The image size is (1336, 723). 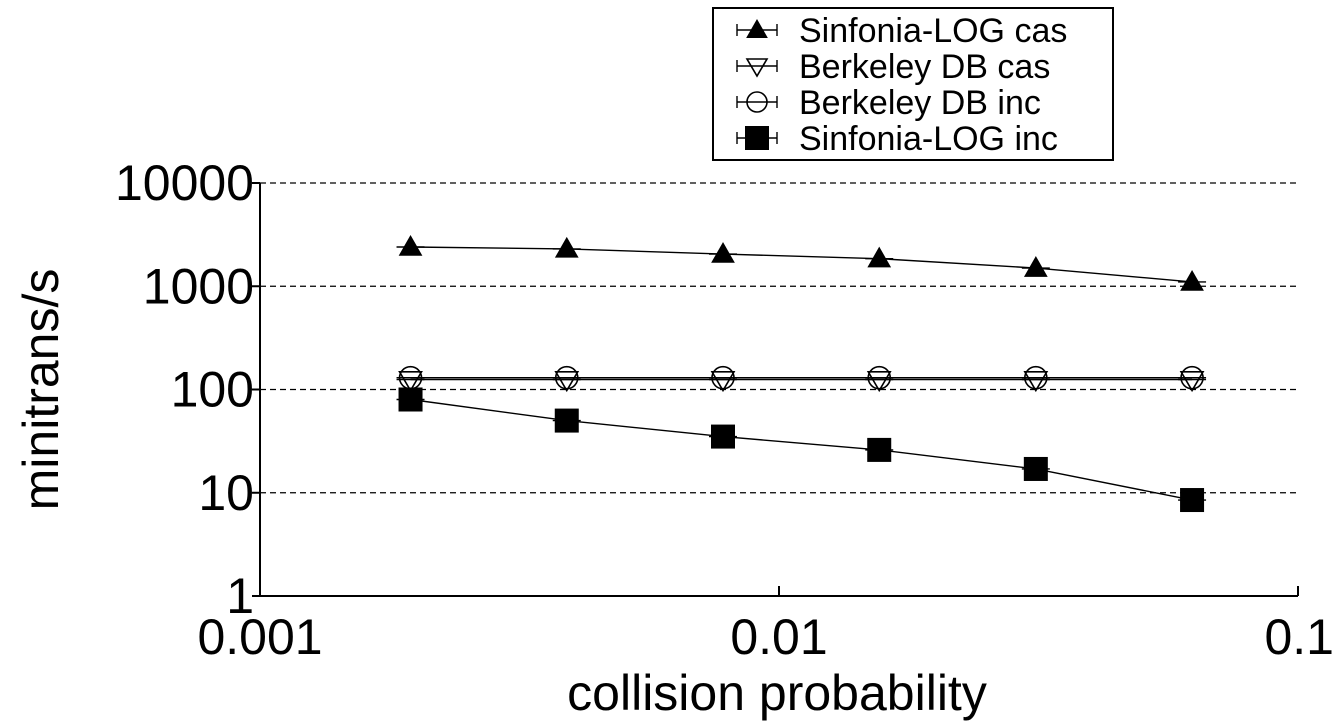 What do you see at coordinates (198, 286) in the screenshot?
I see `y-tick-label: 1000` at bounding box center [198, 286].